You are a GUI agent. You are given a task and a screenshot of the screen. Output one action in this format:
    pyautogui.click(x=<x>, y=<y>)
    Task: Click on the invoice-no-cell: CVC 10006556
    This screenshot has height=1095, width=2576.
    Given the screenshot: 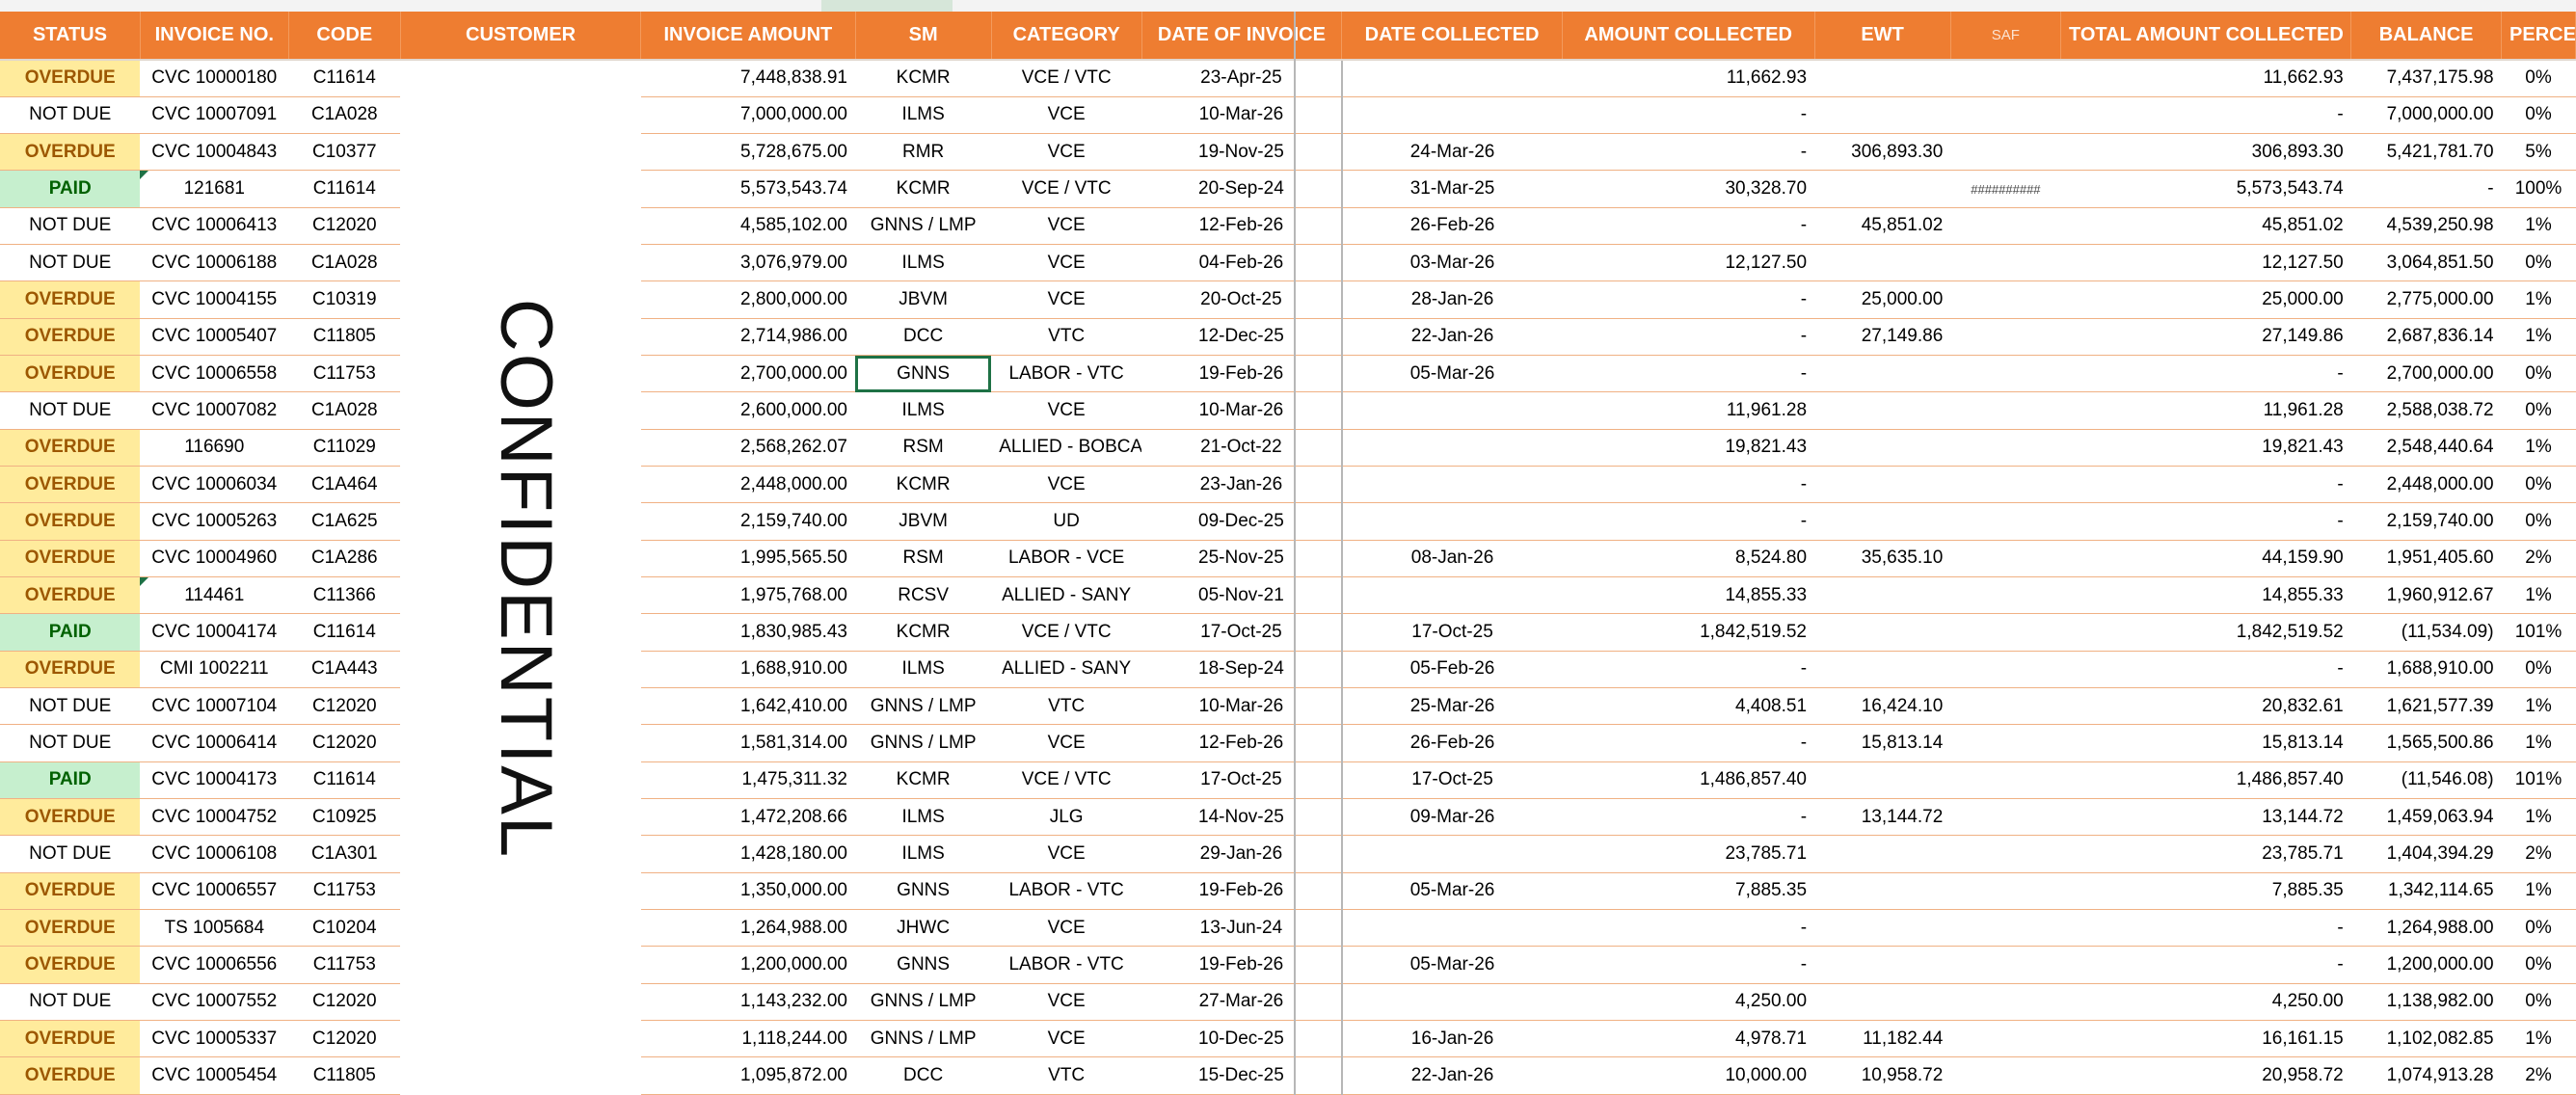 What is the action you would take?
    pyautogui.click(x=215, y=965)
    